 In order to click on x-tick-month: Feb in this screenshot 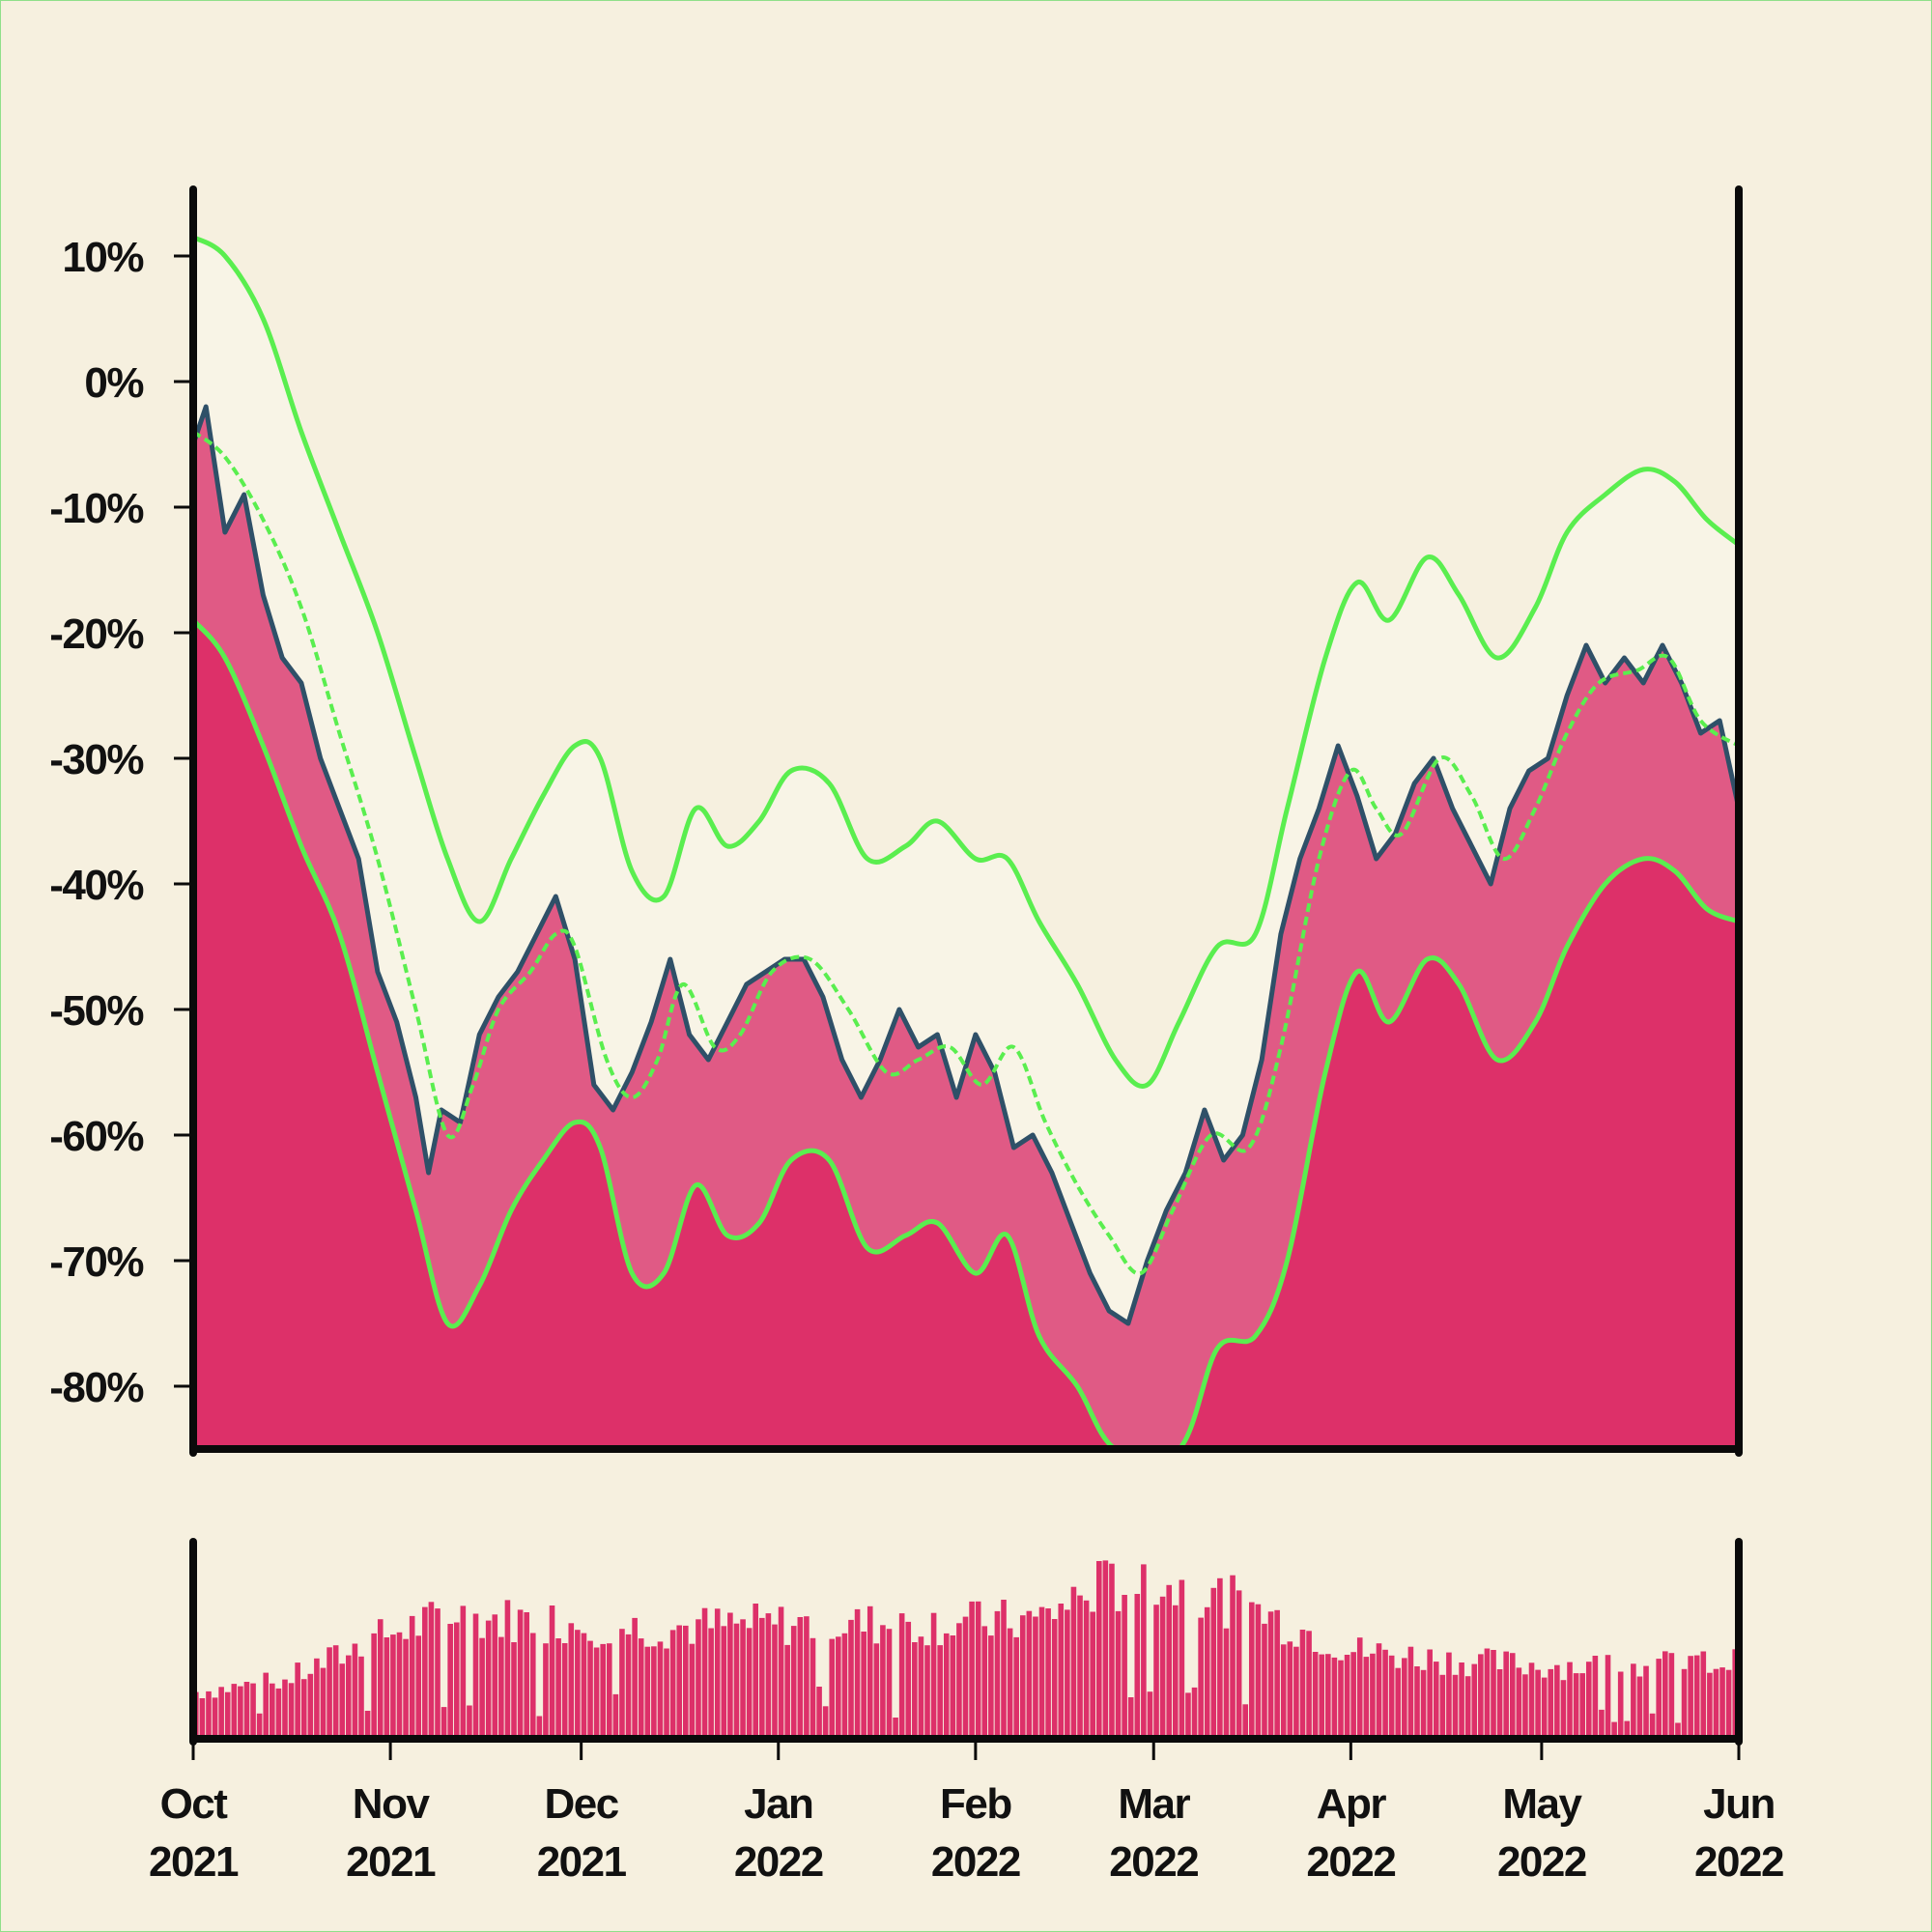, I will do `click(975, 1804)`.